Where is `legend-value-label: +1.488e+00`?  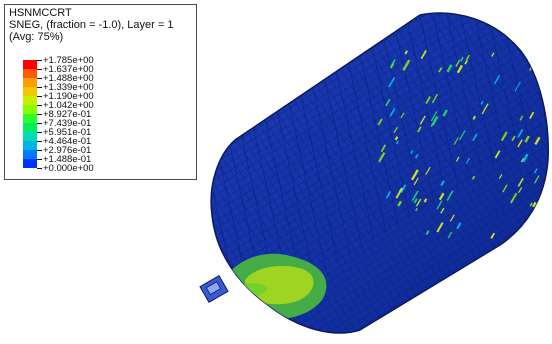 legend-value-label: +1.488e+00 is located at coordinates (68, 78).